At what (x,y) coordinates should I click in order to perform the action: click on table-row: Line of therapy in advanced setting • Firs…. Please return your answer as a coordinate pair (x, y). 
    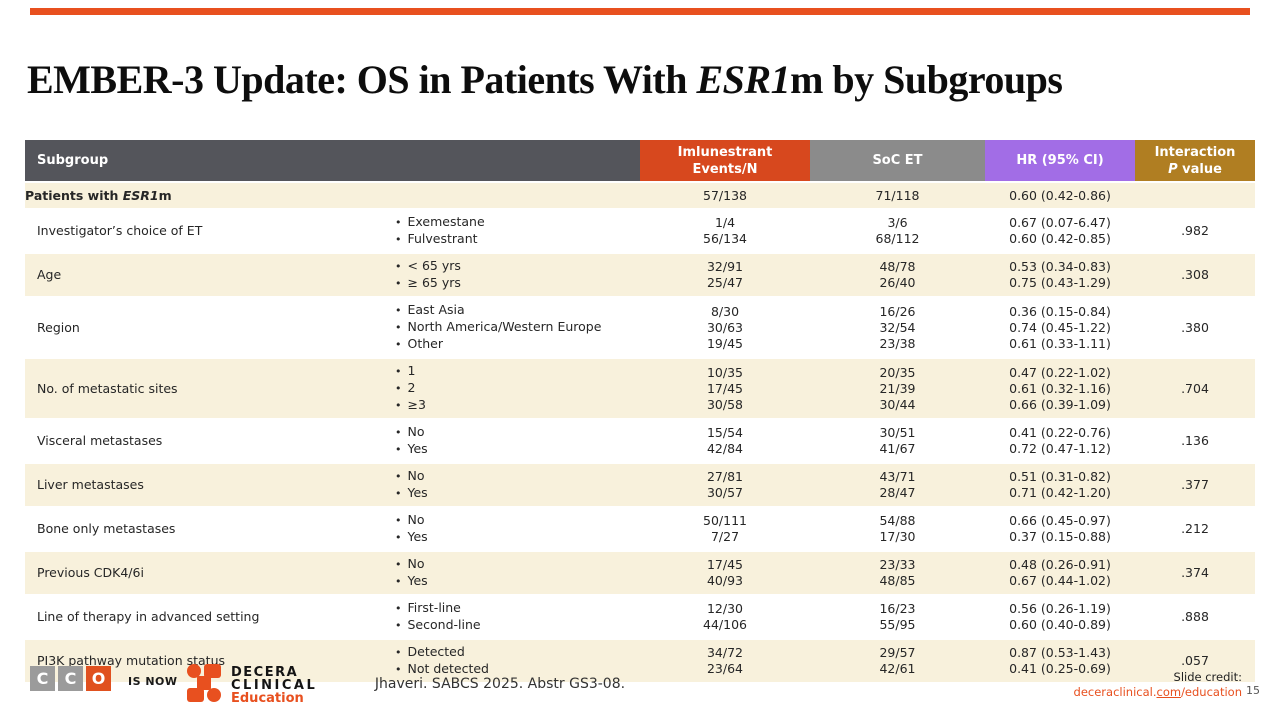
    Looking at the image, I should click on (640, 617).